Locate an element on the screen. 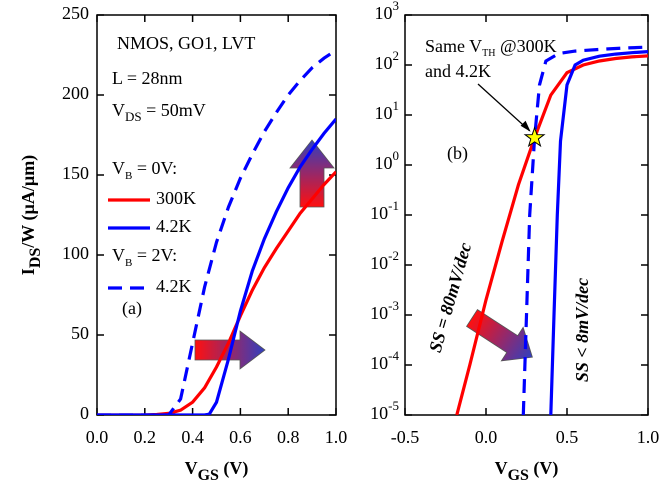 The height and width of the screenshot is (495, 662). y-tick-exponent: -3 is located at coordinates (393, 305).